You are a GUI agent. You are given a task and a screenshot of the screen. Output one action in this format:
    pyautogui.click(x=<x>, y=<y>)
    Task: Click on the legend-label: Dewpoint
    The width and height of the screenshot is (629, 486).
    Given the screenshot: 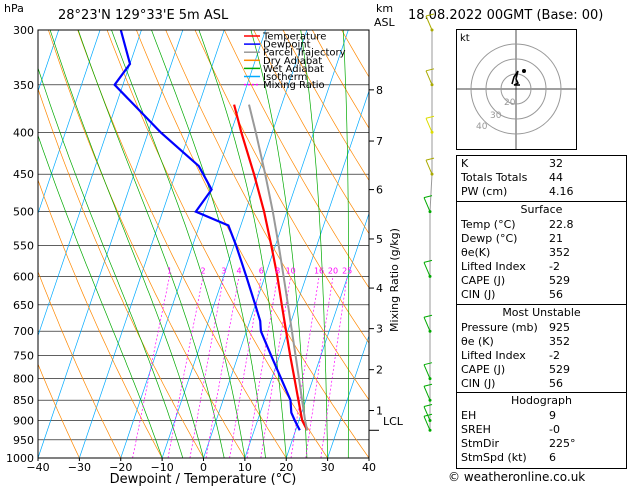 What is the action you would take?
    pyautogui.click(x=287, y=45)
    